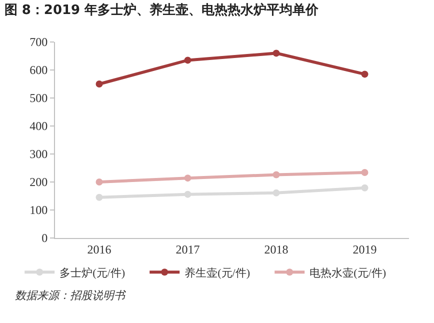 The width and height of the screenshot is (434, 323). I want to click on y-tick-label: 700, so click(39, 42).